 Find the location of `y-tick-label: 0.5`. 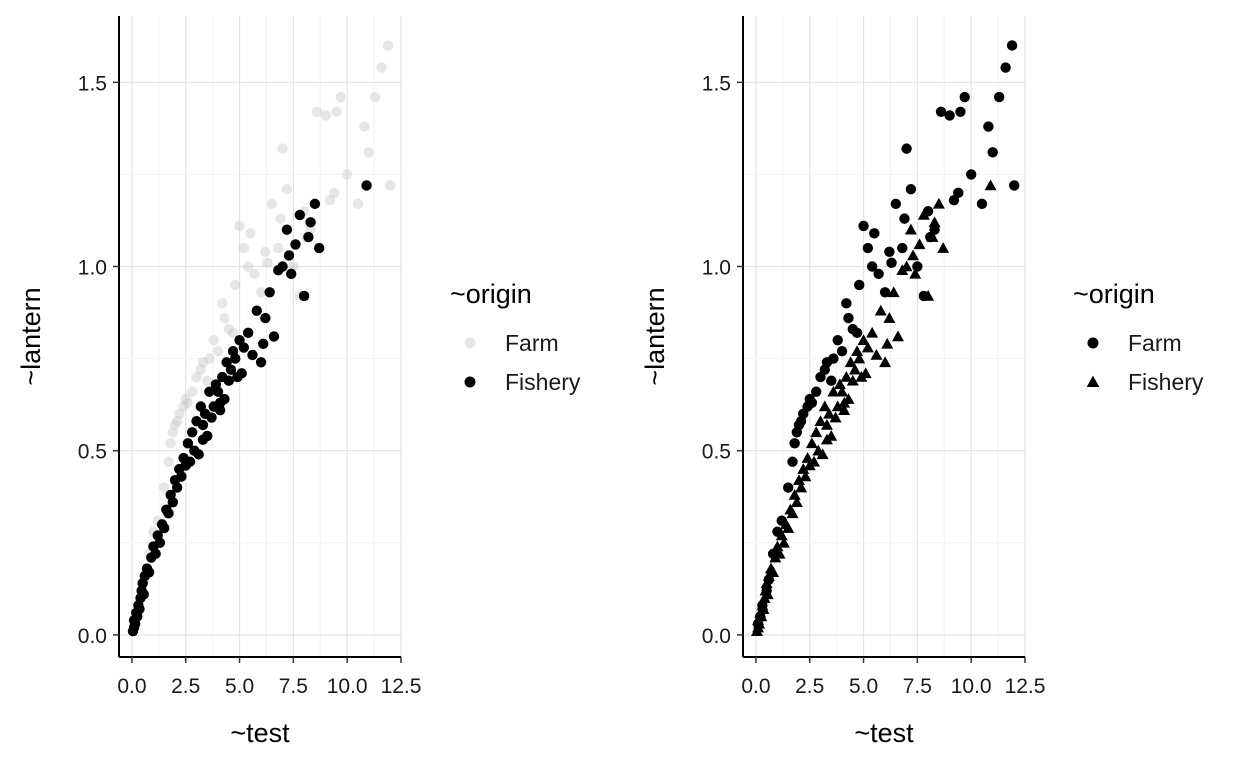

y-tick-label: 0.5 is located at coordinates (92, 452).